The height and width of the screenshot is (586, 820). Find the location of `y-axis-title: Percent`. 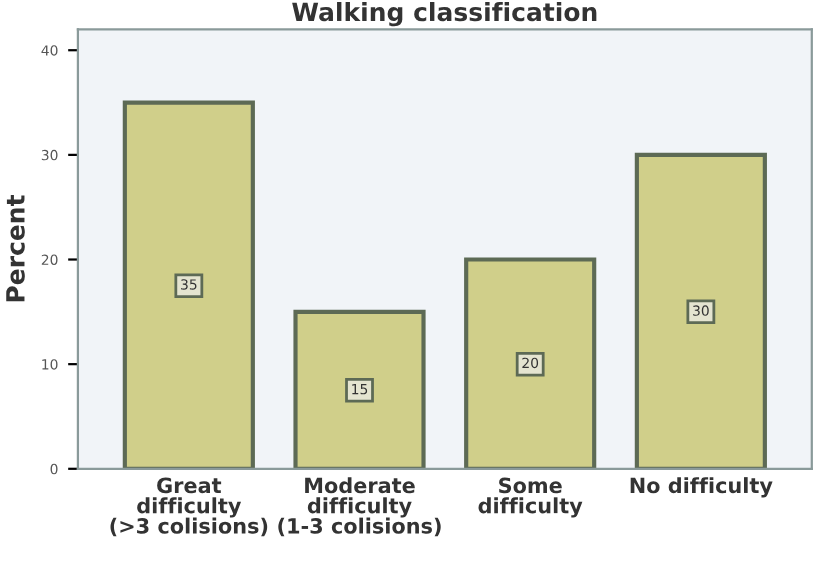

y-axis-title: Percent is located at coordinates (15, 248).